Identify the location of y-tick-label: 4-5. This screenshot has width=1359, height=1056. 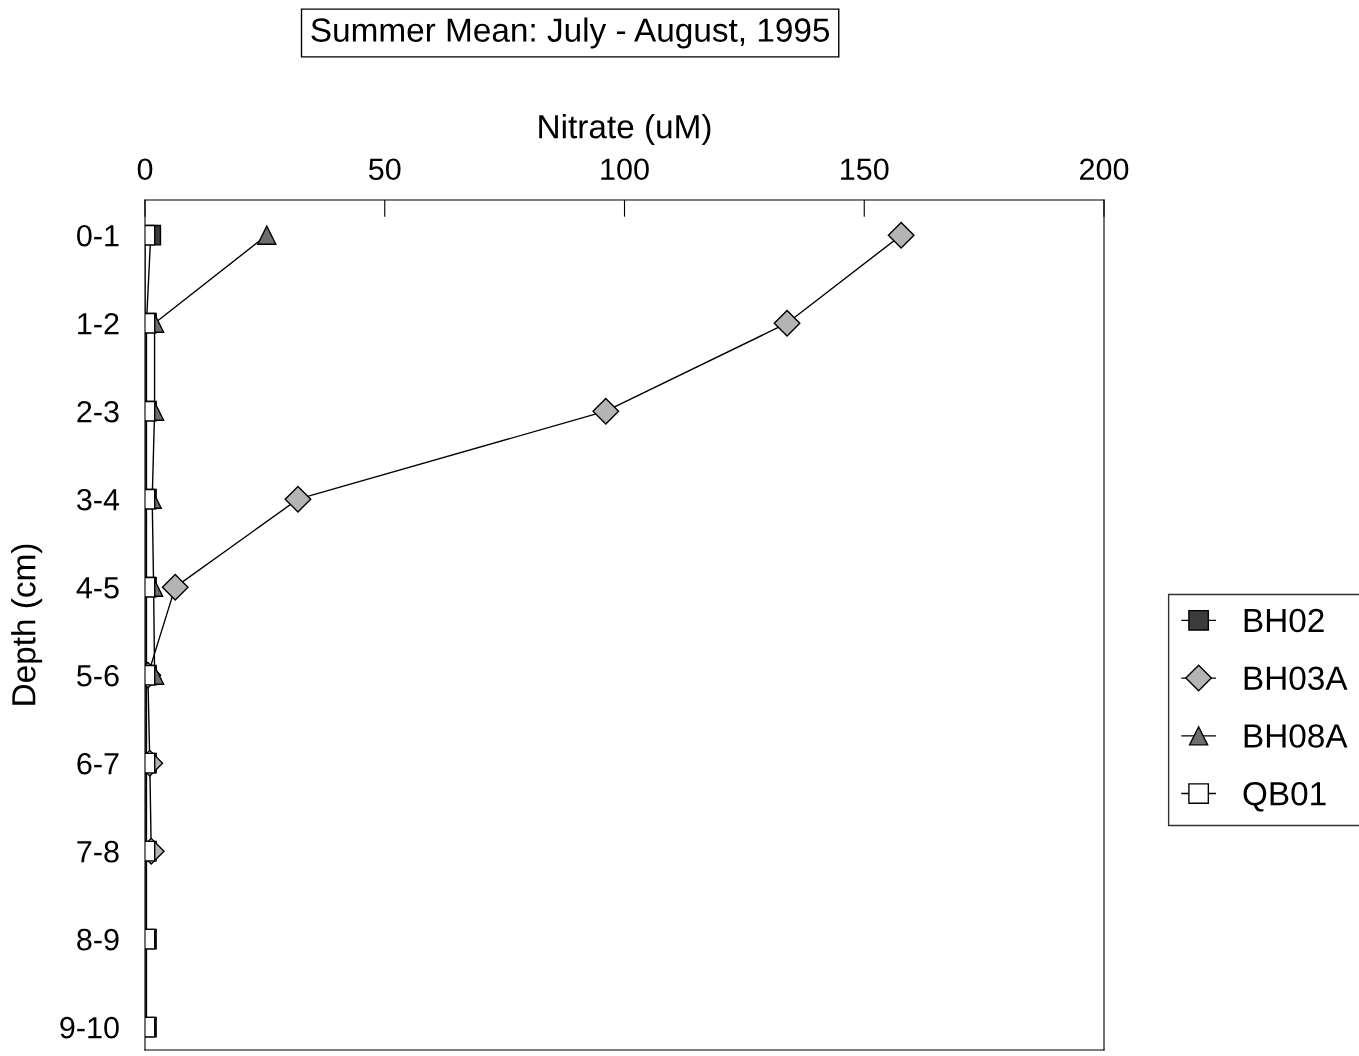
(97, 588).